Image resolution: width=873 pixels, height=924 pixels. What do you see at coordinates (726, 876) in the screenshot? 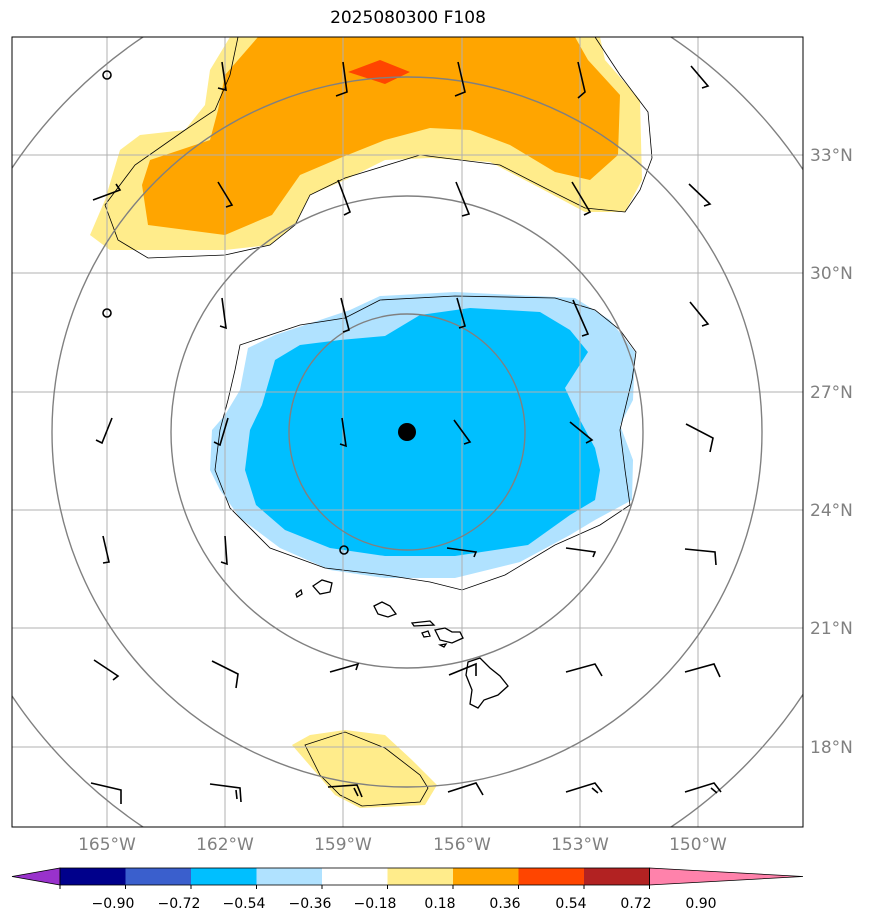
I see `colorbar-extend-high` at bounding box center [726, 876].